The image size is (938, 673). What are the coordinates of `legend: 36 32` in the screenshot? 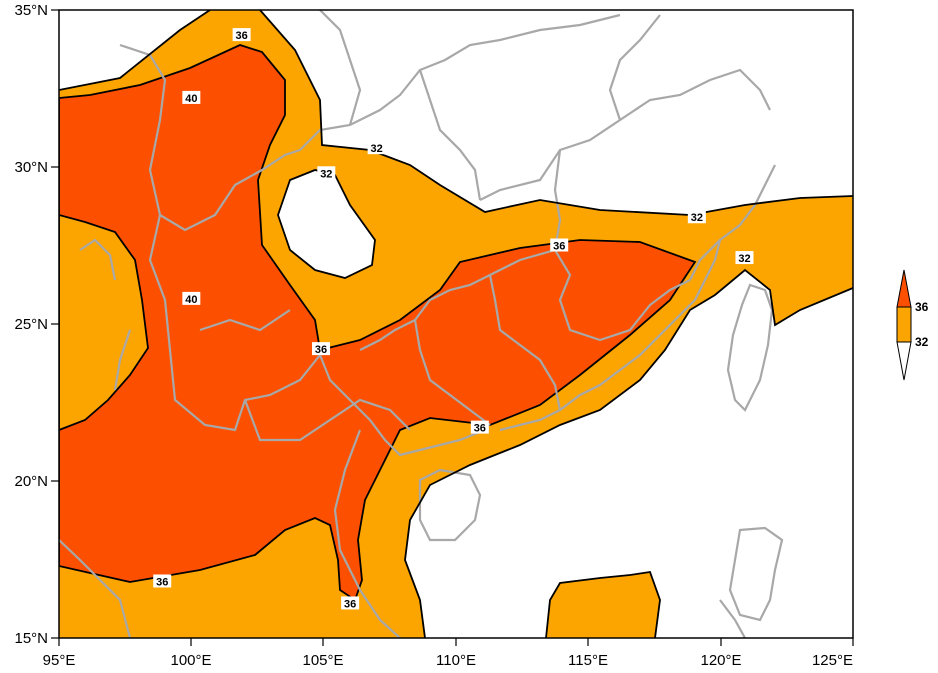 It's located at (912, 325).